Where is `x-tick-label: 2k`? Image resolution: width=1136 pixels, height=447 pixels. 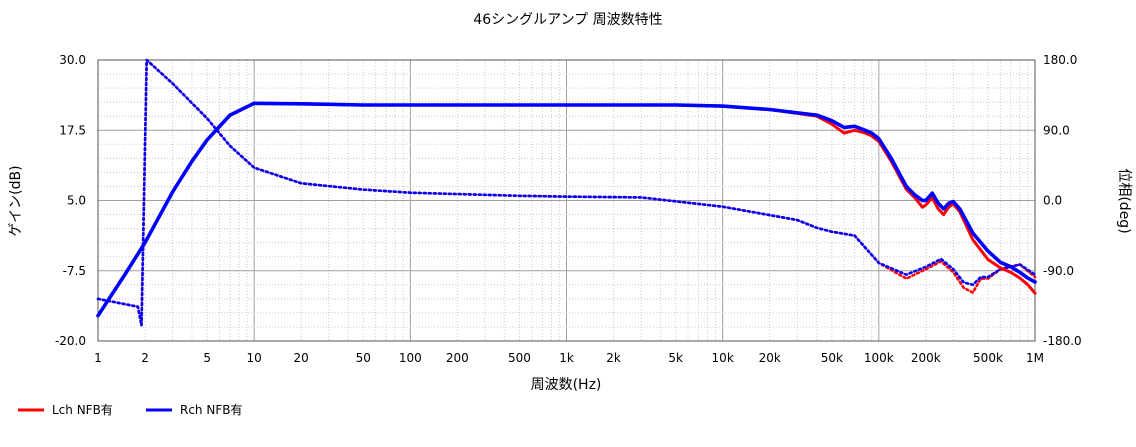 x-tick-label: 2k is located at coordinates (613, 358).